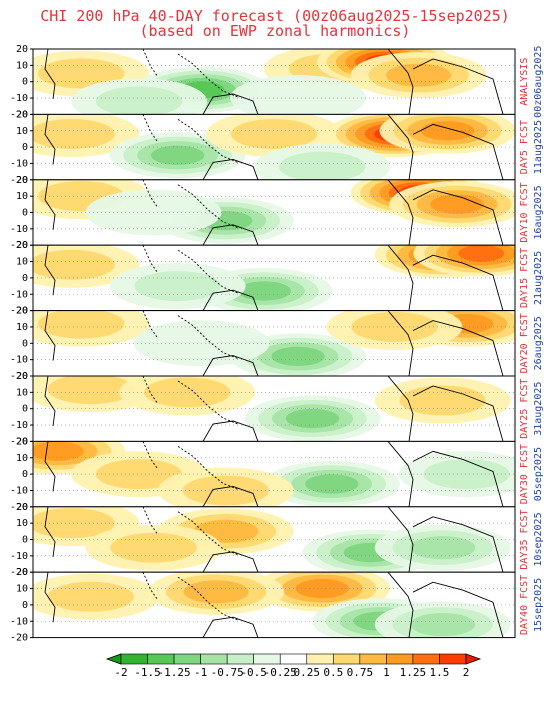 The height and width of the screenshot is (720, 550). Describe the element at coordinates (413, 672) in the screenshot. I see `colorbar-tick-label: 1.25` at that location.